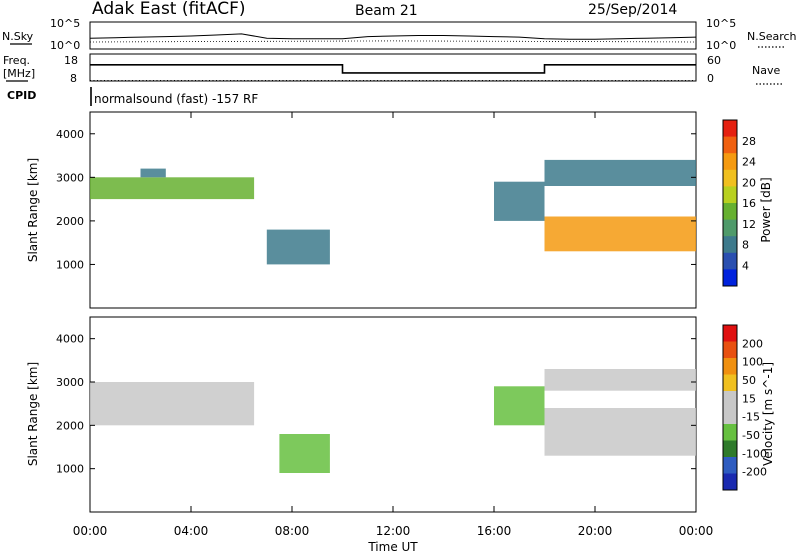 Image resolution: width=800 pixels, height=554 pixels. I want to click on velocity-colorbar-tick: 50, so click(749, 380).